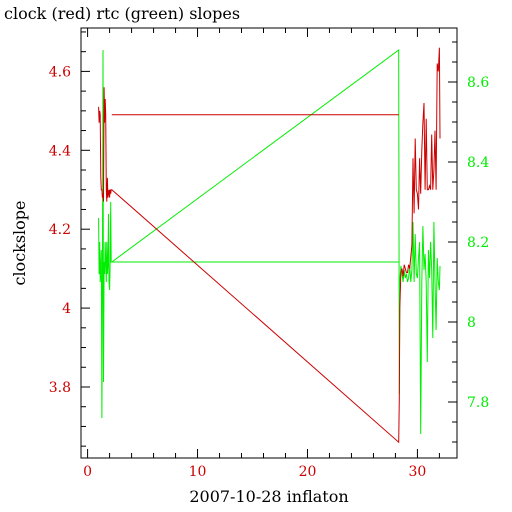 The width and height of the screenshot is (512, 512). What do you see at coordinates (66, 309) in the screenshot?
I see `y-tick-label: 4` at bounding box center [66, 309].